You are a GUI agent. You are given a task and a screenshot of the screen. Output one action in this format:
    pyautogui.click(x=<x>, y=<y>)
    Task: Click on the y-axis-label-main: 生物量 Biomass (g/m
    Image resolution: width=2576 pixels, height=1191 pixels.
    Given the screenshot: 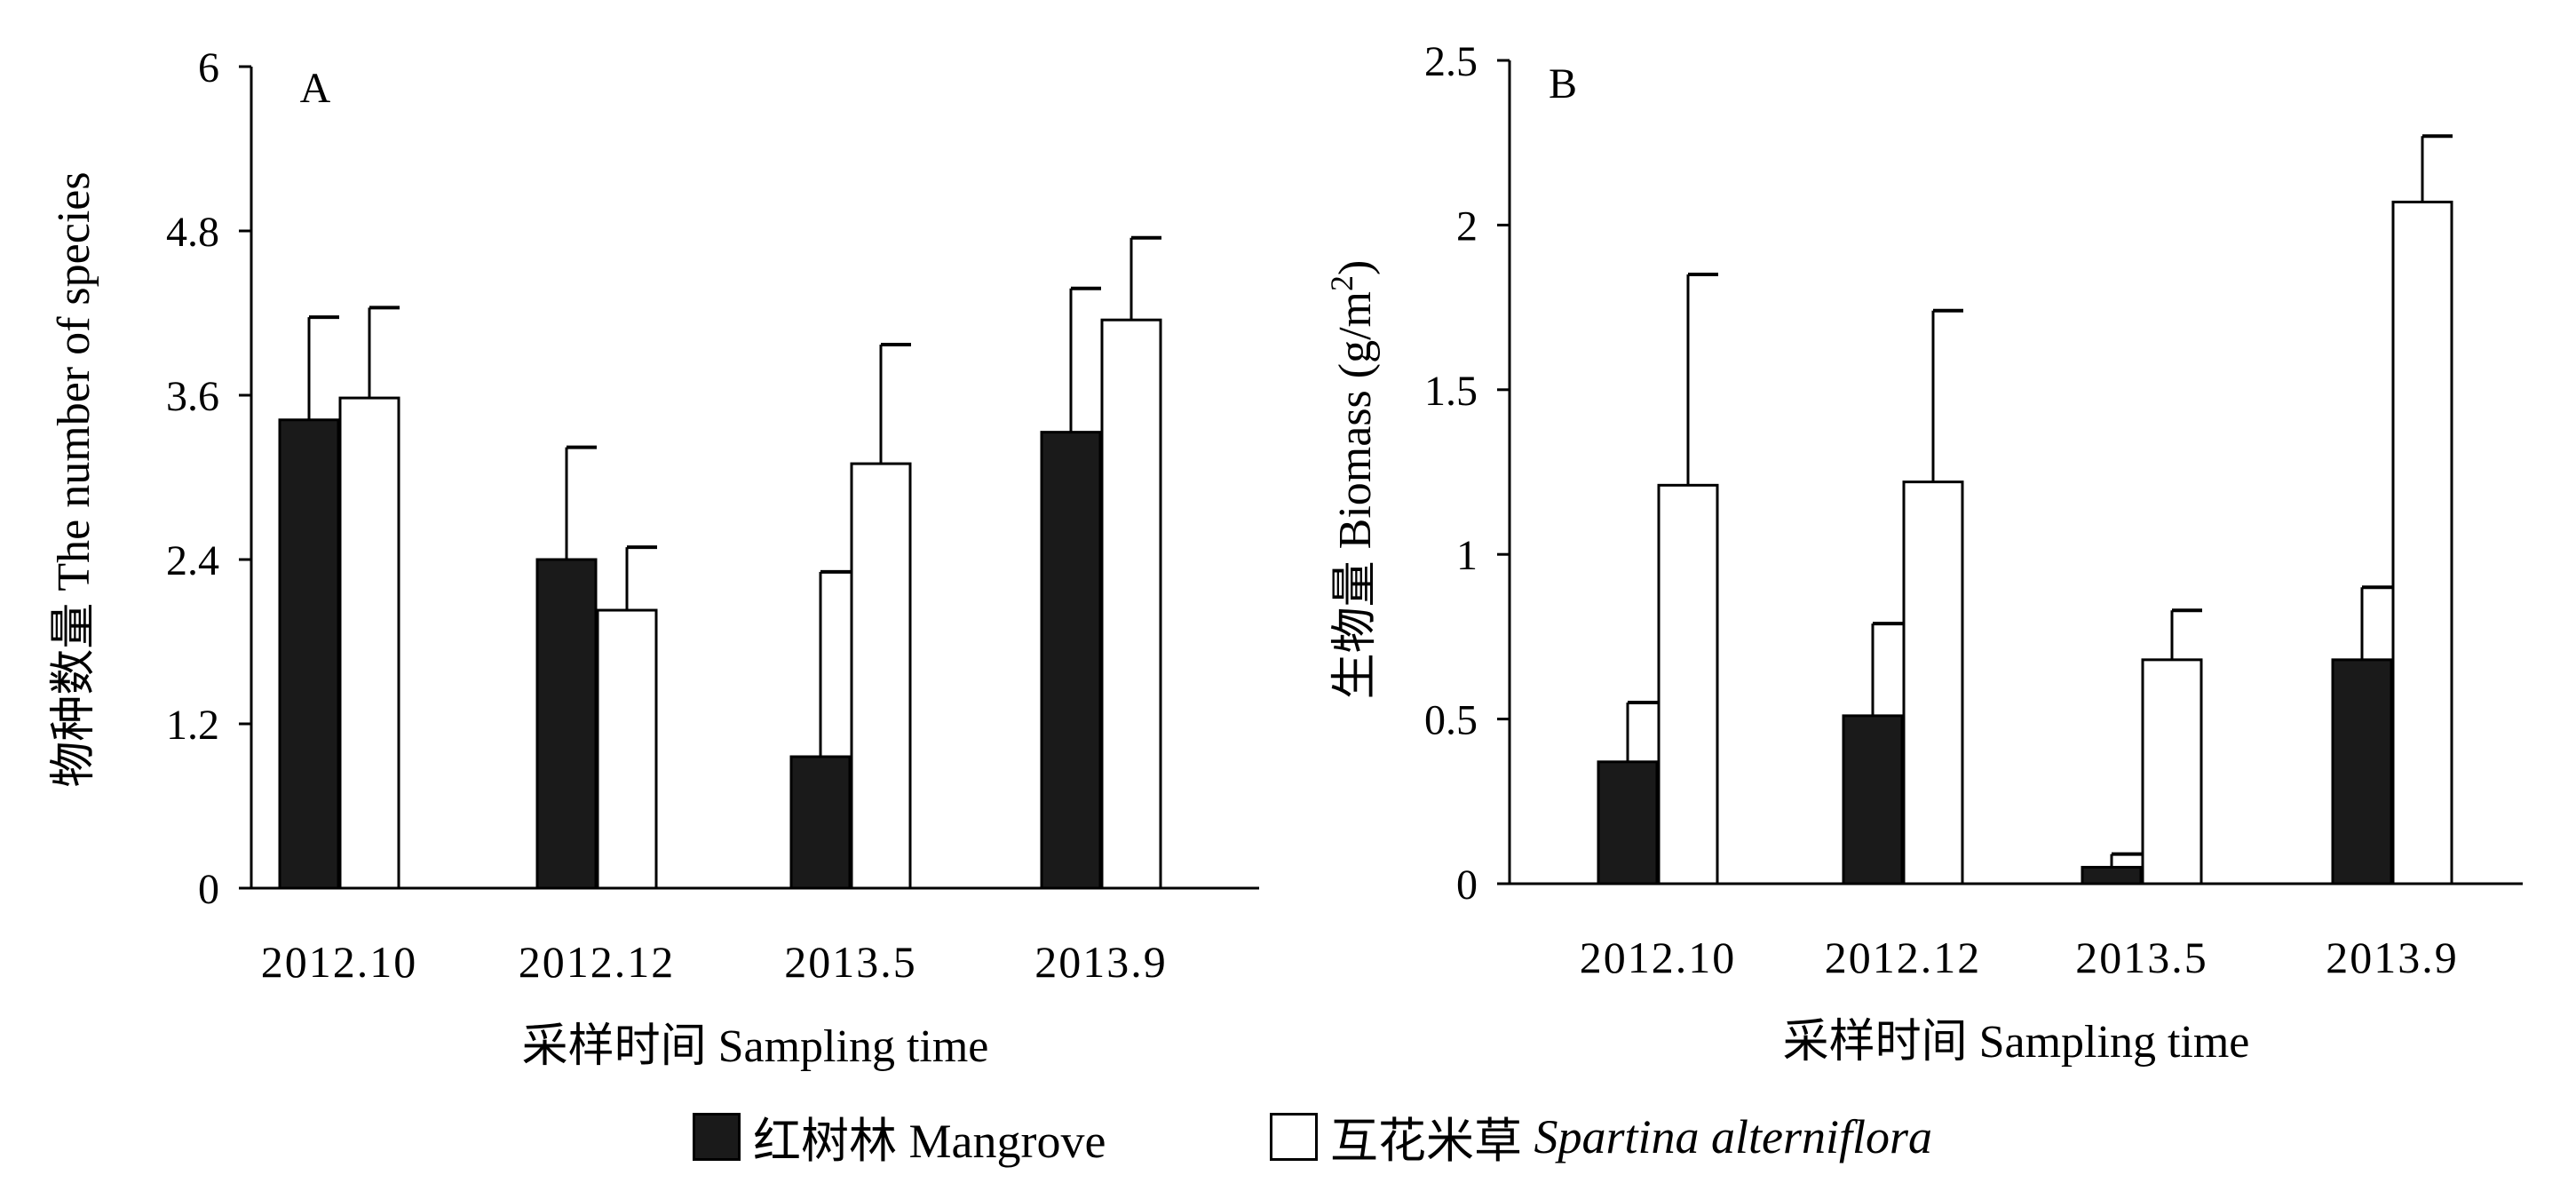 What is the action you would take?
    pyautogui.click(x=1356, y=495)
    